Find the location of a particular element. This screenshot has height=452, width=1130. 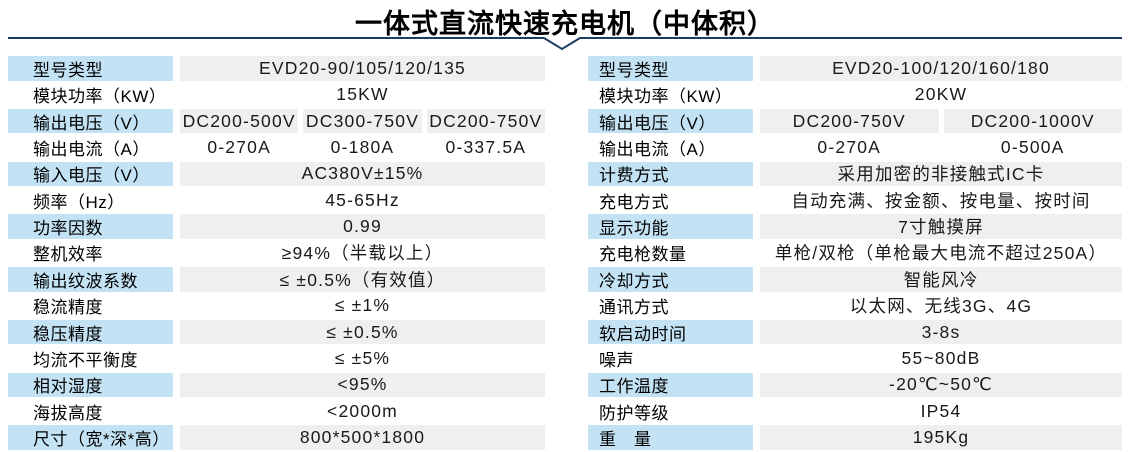

spec-value: -20℃~50℃ is located at coordinates (941, 385).